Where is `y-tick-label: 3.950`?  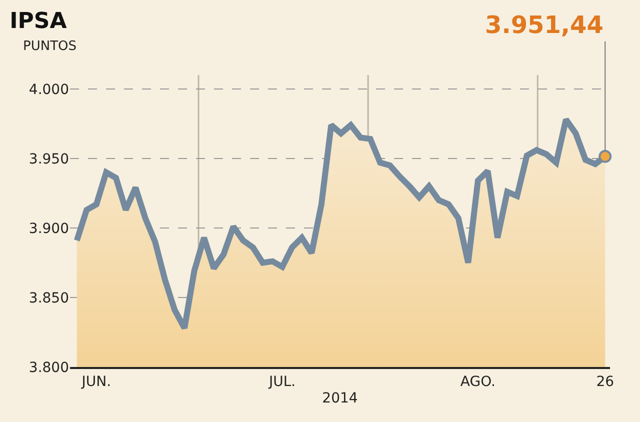 y-tick-label: 3.950 is located at coordinates (48, 159).